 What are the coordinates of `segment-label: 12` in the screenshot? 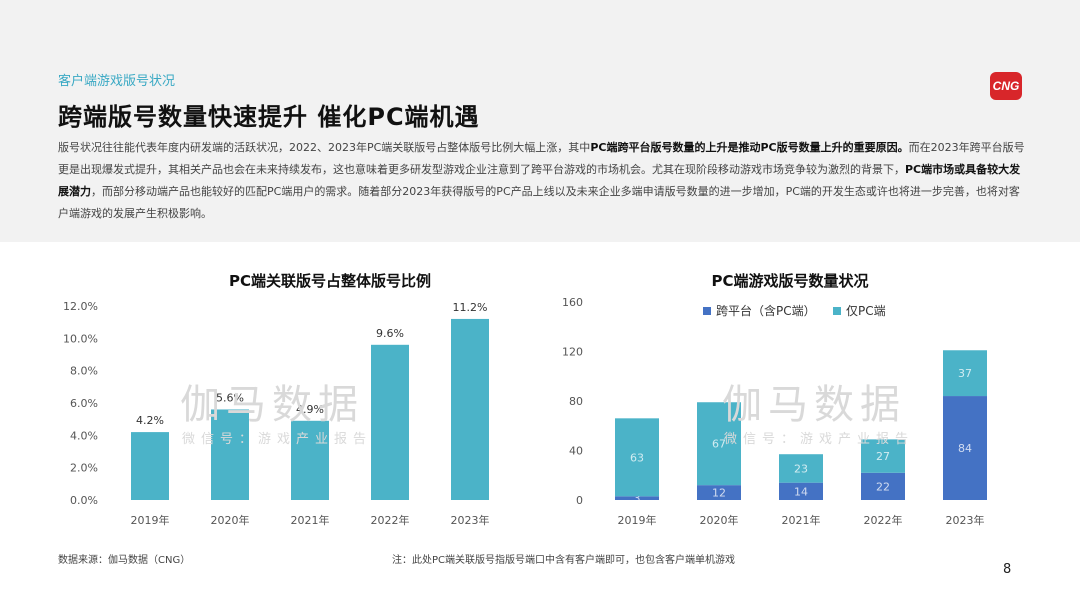 It's located at (719, 493).